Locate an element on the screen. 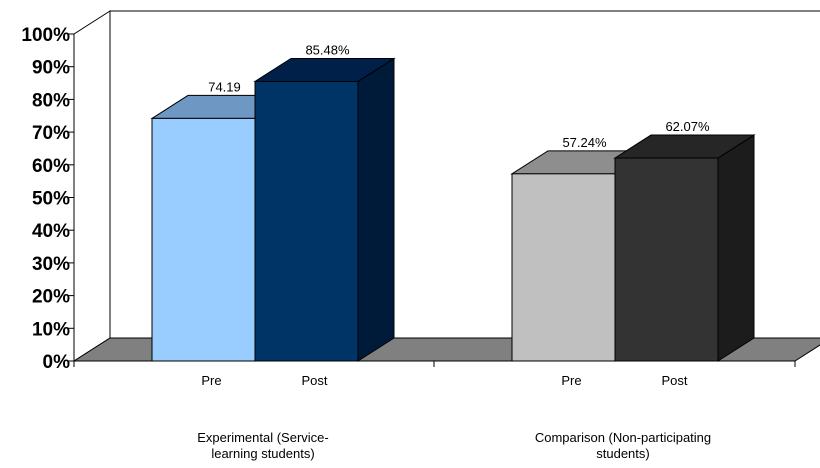  y-tick-label: 70% is located at coordinates (51, 133).